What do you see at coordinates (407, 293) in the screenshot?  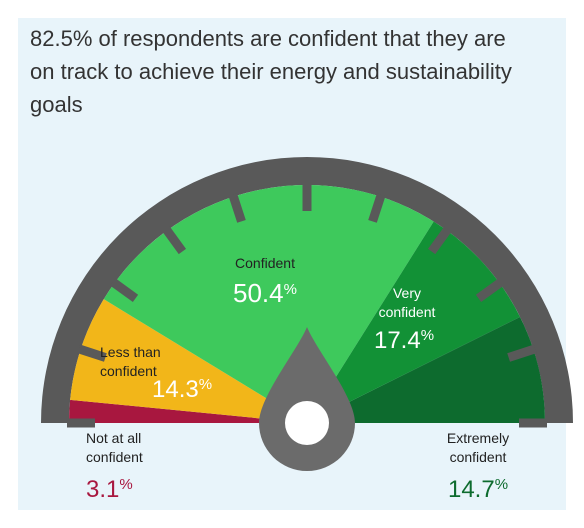 I see `slice-label: Very` at bounding box center [407, 293].